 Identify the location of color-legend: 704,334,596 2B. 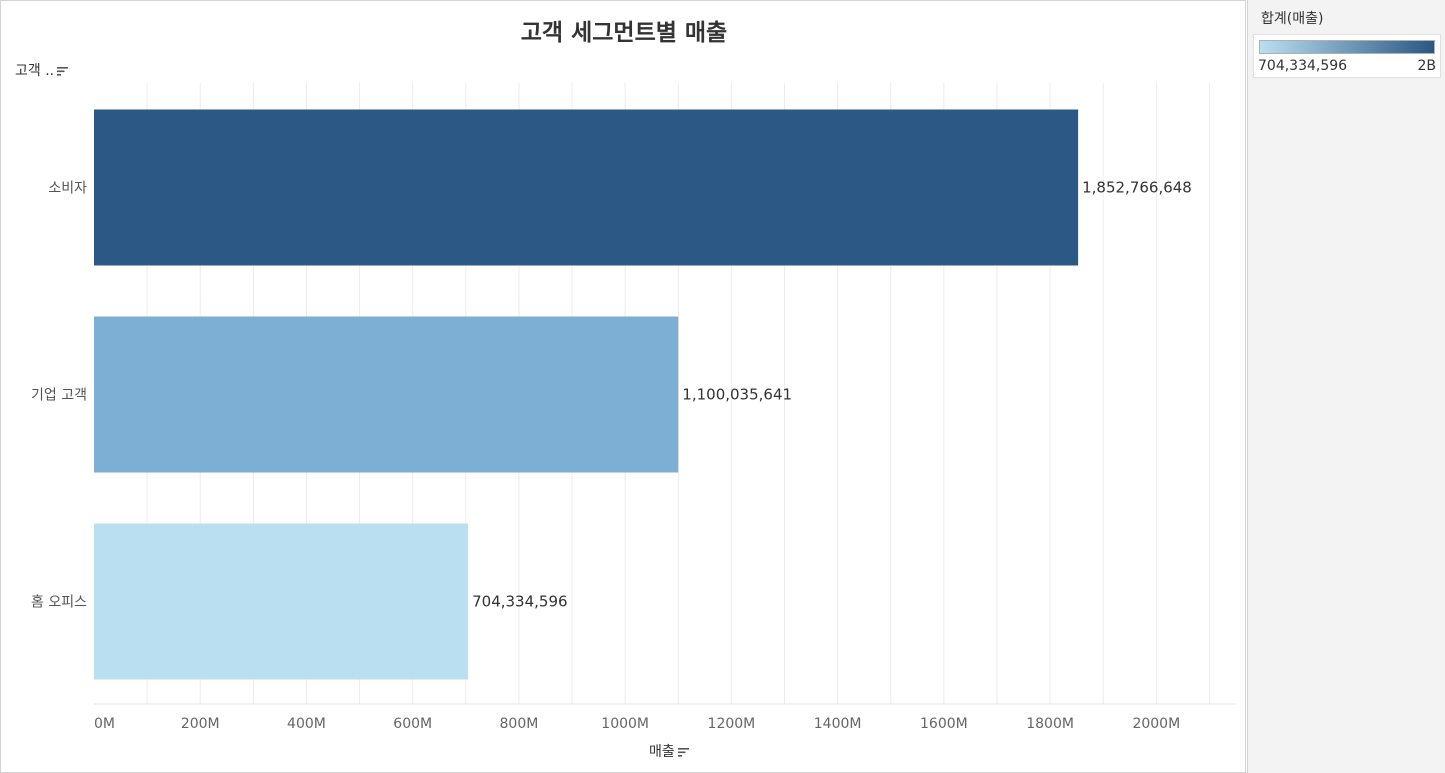
(1347, 56).